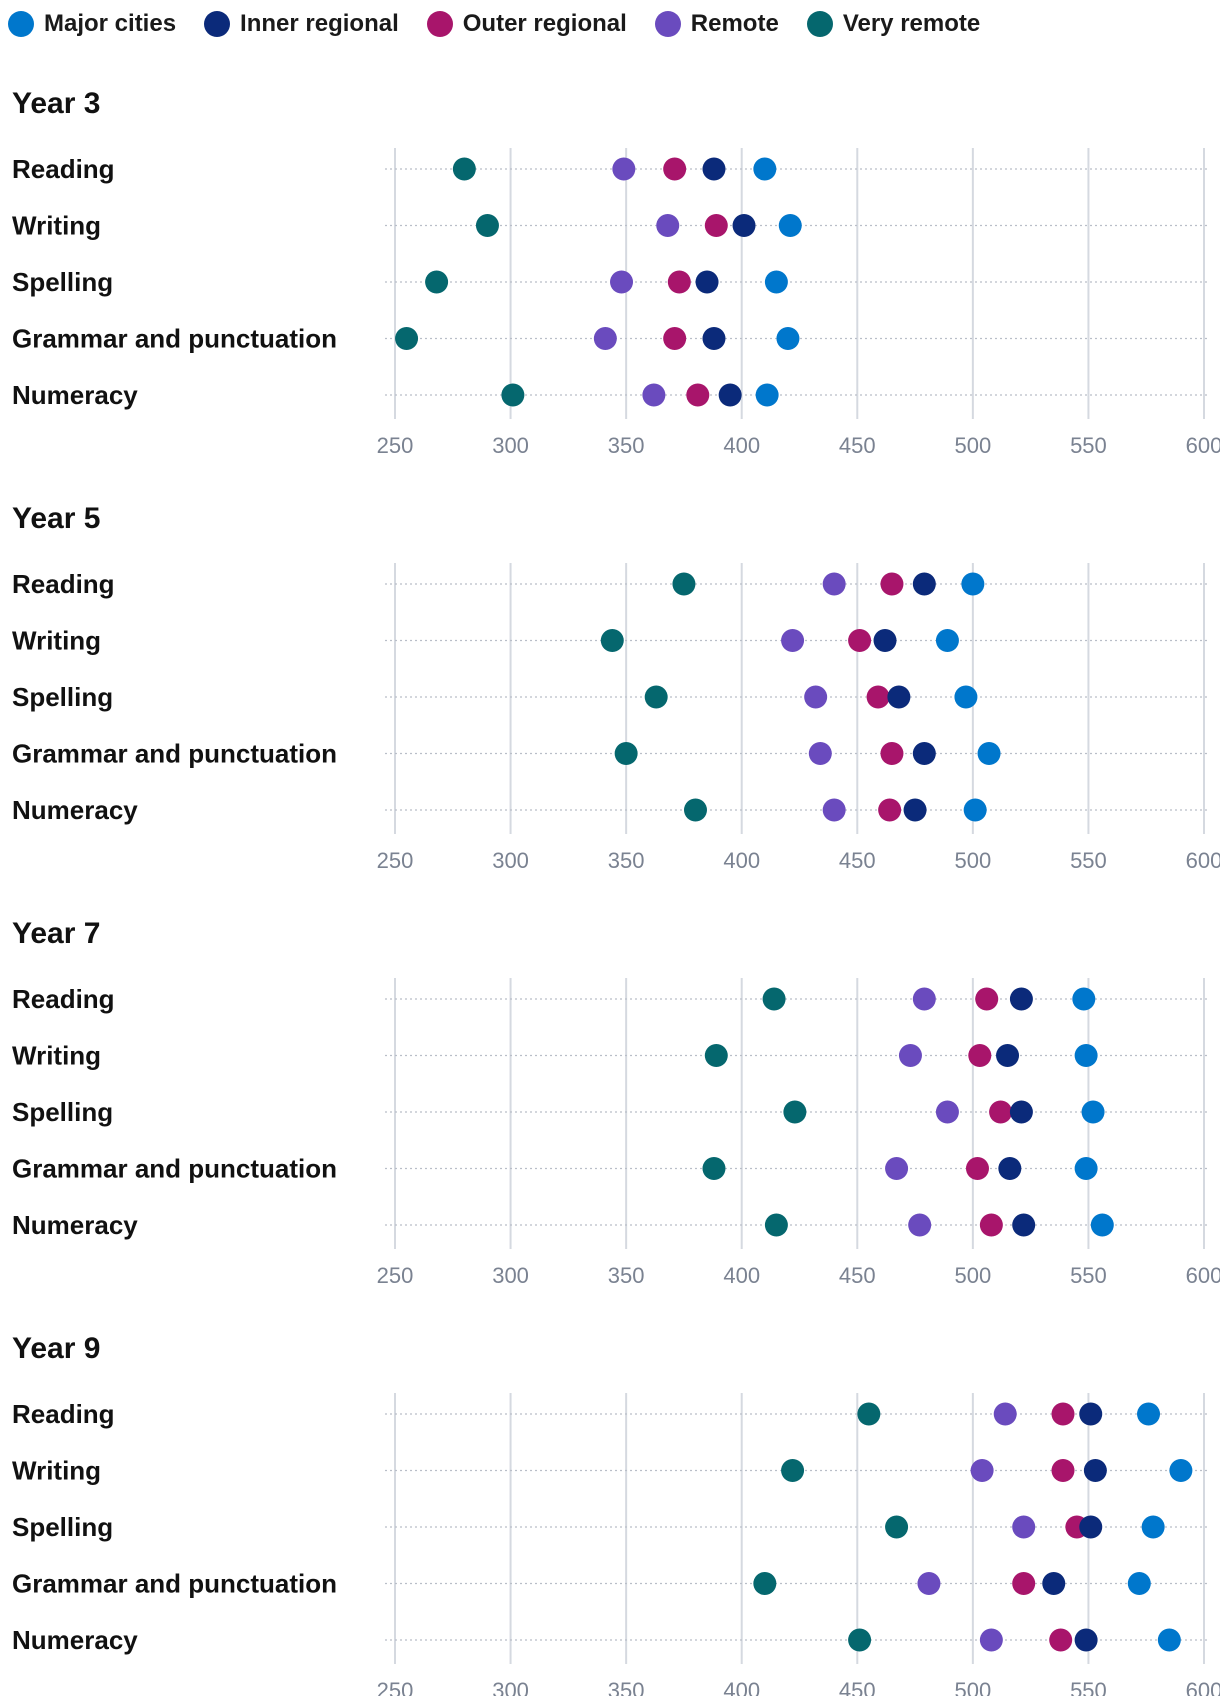  What do you see at coordinates (63, 169) in the screenshot?
I see `row-label-reading: Reading` at bounding box center [63, 169].